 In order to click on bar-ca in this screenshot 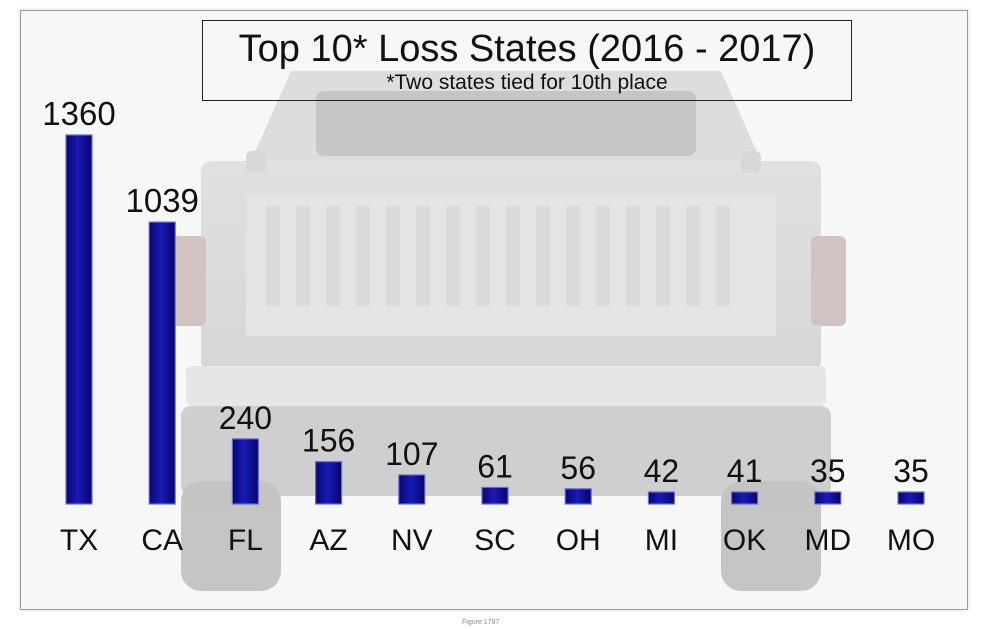, I will do `click(162, 363)`.